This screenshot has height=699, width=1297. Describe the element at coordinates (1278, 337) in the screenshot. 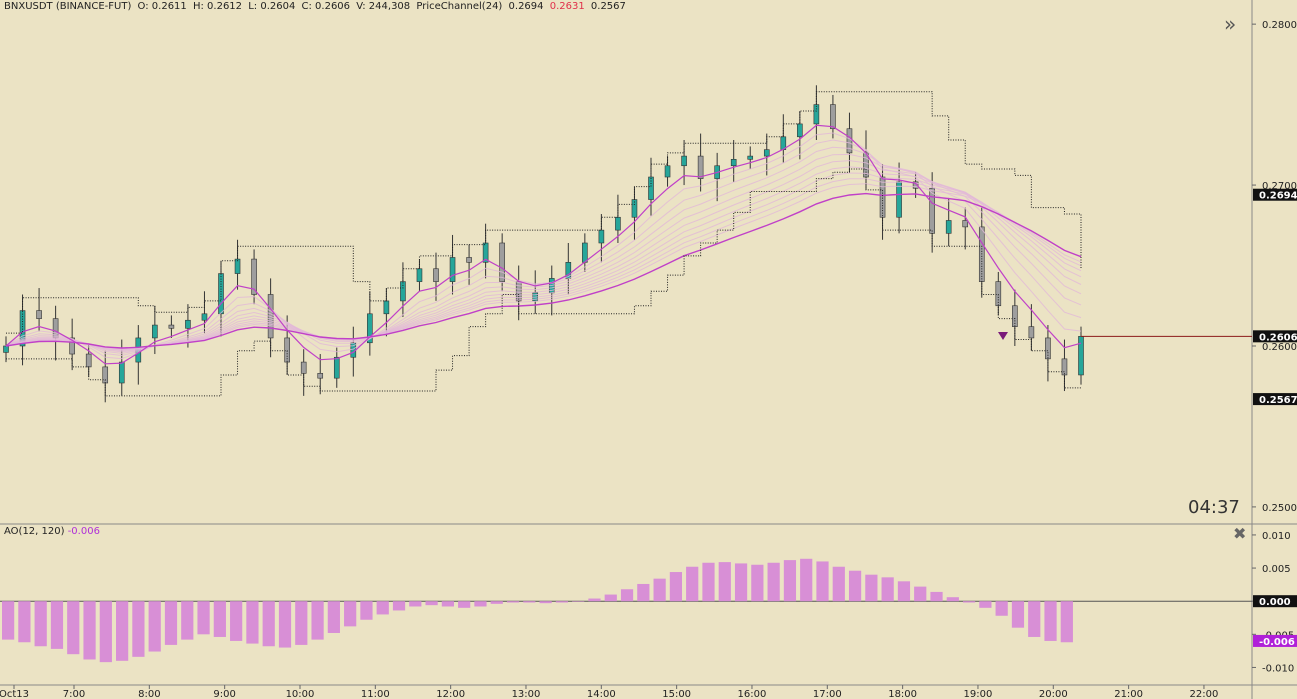

I see `last-price-label: 0.2606` at that location.